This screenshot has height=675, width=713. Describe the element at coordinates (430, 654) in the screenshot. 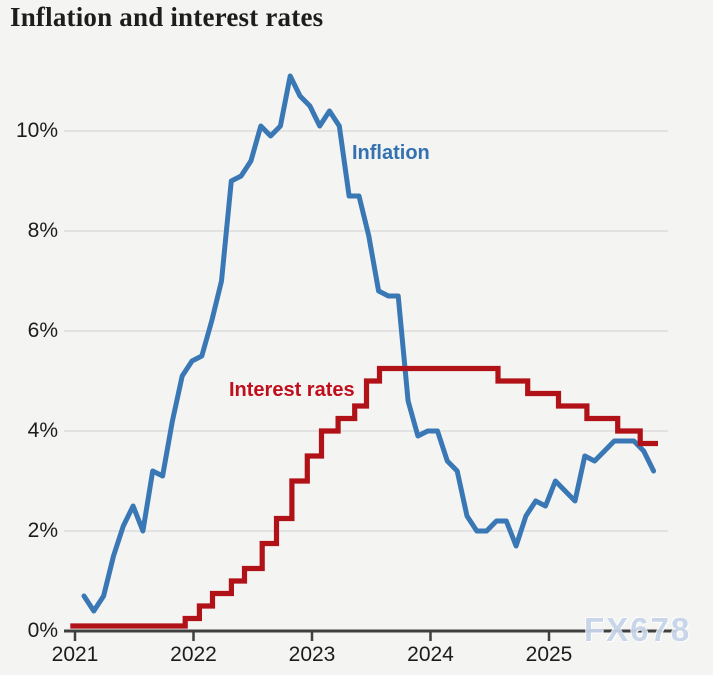

I see `x-axis-label-2024: 2024` at that location.